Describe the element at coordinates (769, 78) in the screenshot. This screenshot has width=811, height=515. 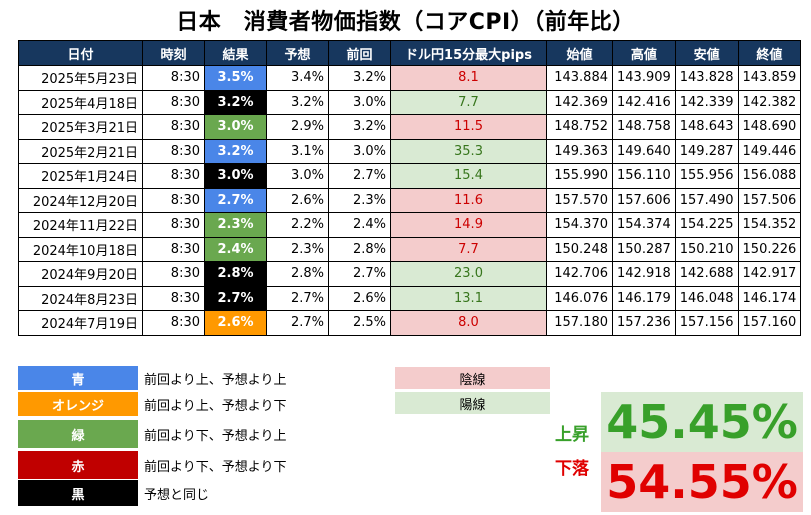
I see `cell-close: 143.859` at that location.